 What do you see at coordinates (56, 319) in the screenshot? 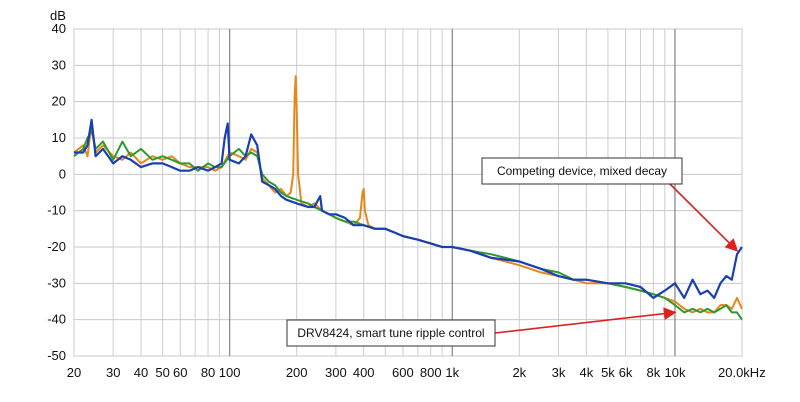
I see `y-tick-label: -40` at bounding box center [56, 319].